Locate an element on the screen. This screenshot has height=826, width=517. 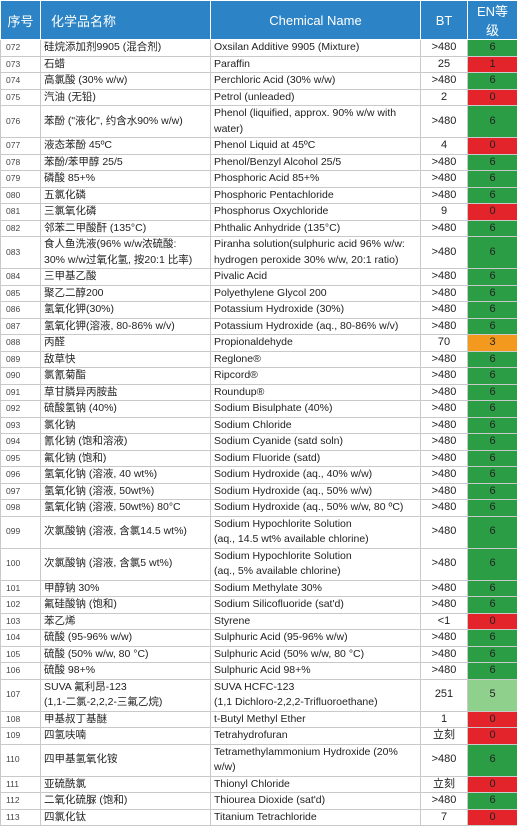
chinese-name: 苯乙烯 is located at coordinates (126, 621).